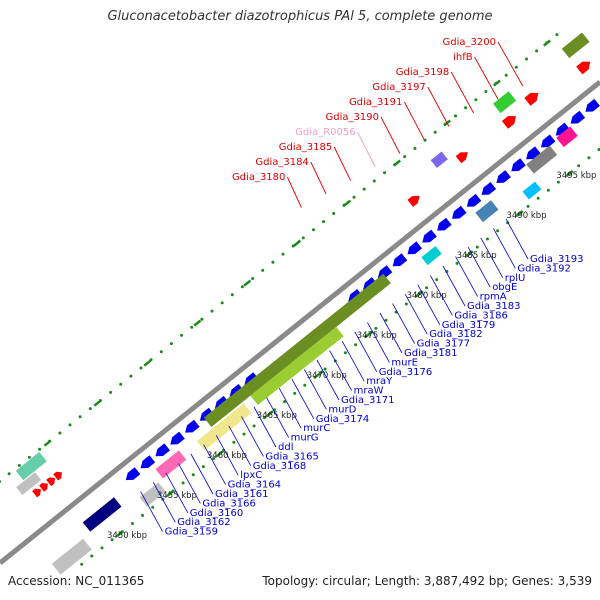 This screenshot has width=600, height=600. I want to click on reverse-gene-label: Gdia_3179, so click(468, 325).